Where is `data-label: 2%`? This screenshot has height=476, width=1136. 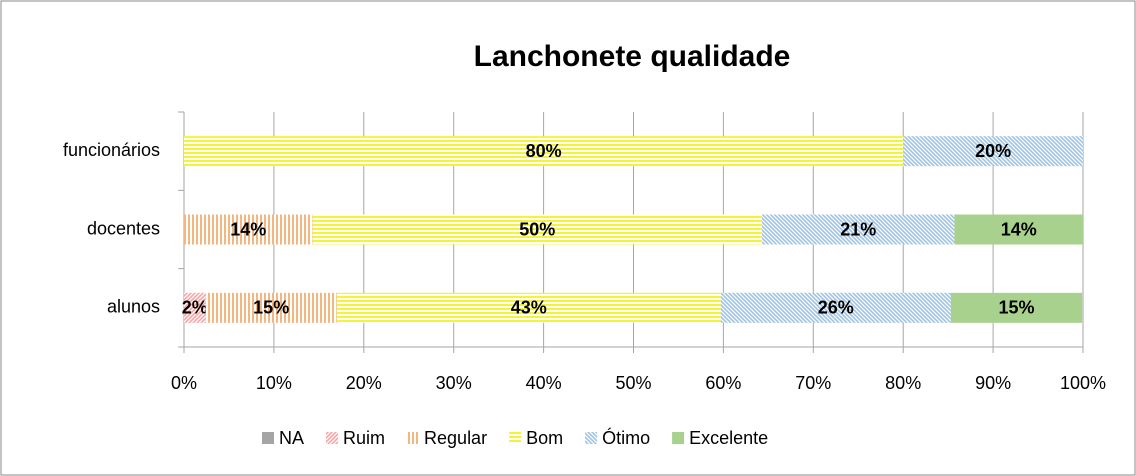 data-label: 2% is located at coordinates (195, 308).